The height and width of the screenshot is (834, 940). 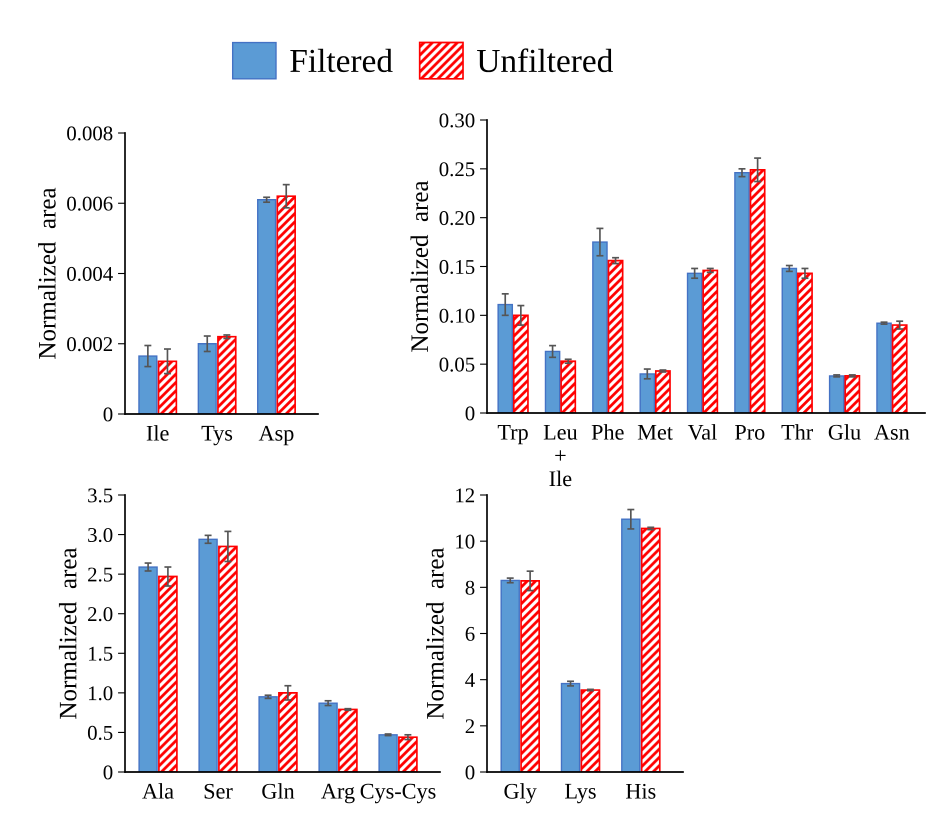 I want to click on y-tick-label: 1.0, so click(x=100, y=693).